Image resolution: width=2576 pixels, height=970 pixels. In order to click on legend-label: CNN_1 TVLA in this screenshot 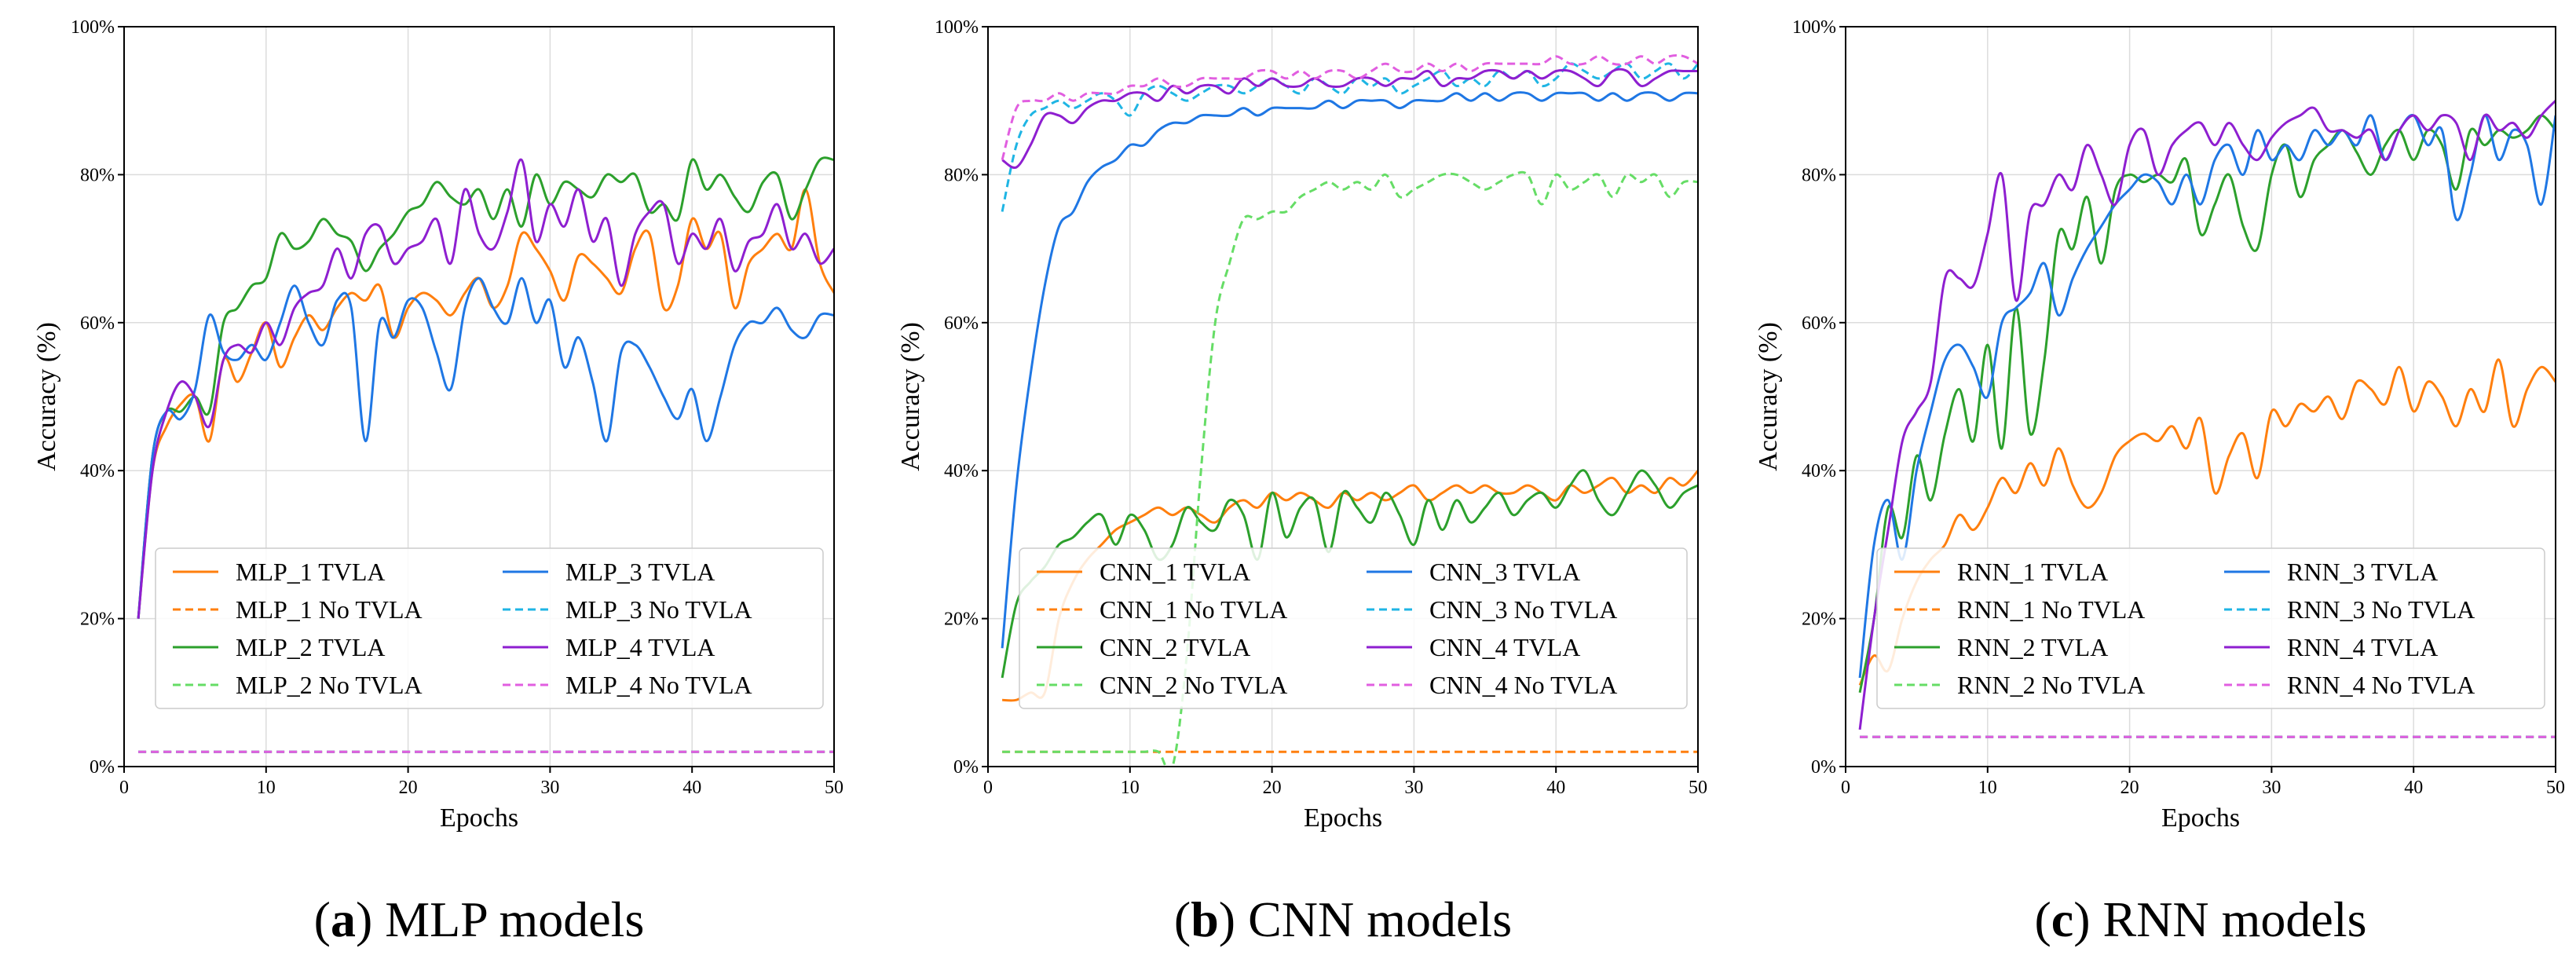, I will do `click(1175, 572)`.